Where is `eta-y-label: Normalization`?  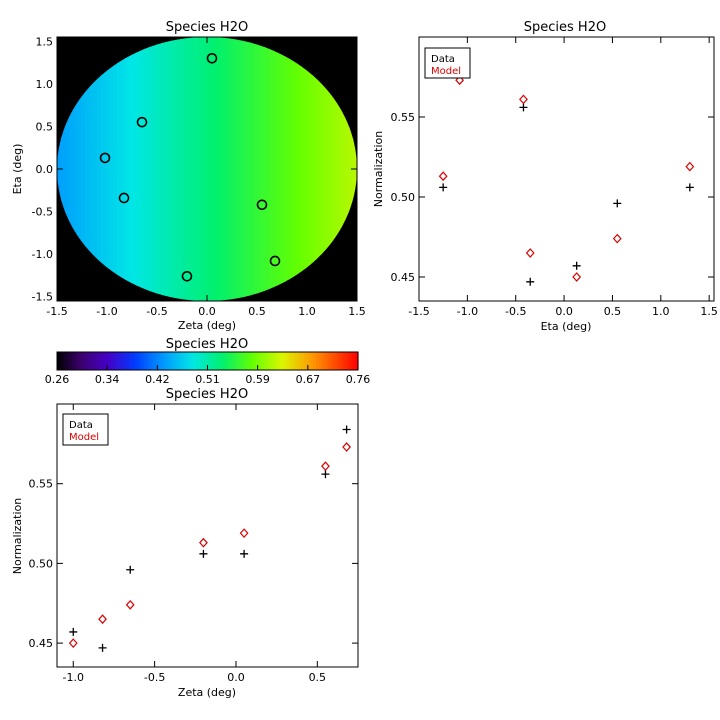
eta-y-label: Normalization is located at coordinates (378, 169).